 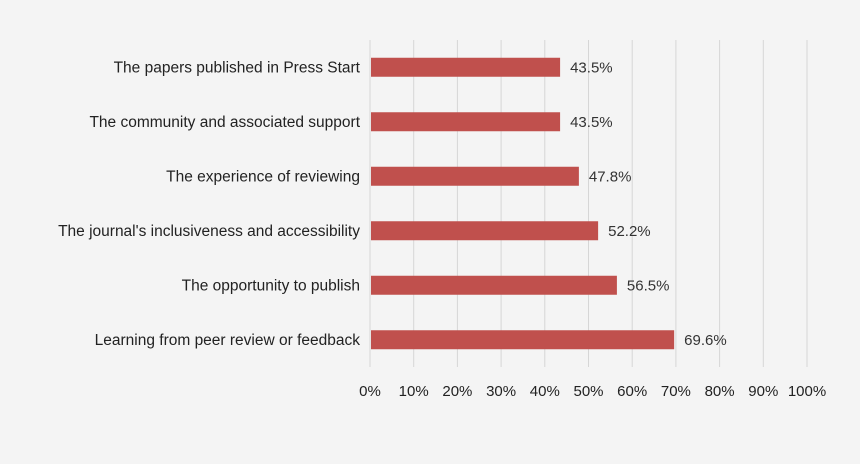 I want to click on category-label: The papers published in Press Start, so click(x=237, y=67).